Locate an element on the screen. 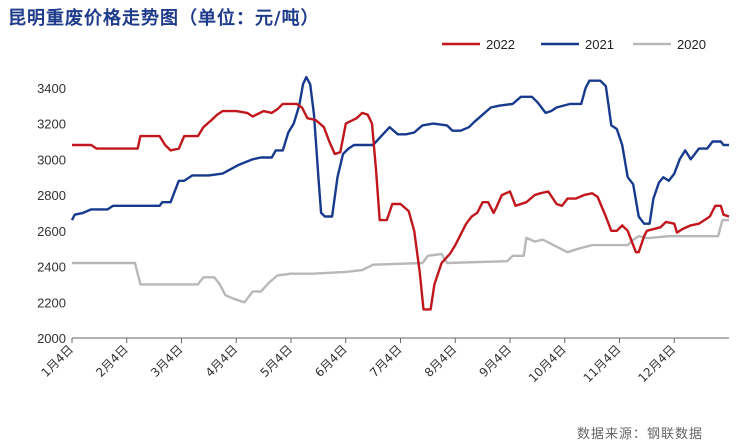 Image resolution: width=739 pixels, height=448 pixels. chart-legend: 2022 2021 2020 is located at coordinates (574, 44).